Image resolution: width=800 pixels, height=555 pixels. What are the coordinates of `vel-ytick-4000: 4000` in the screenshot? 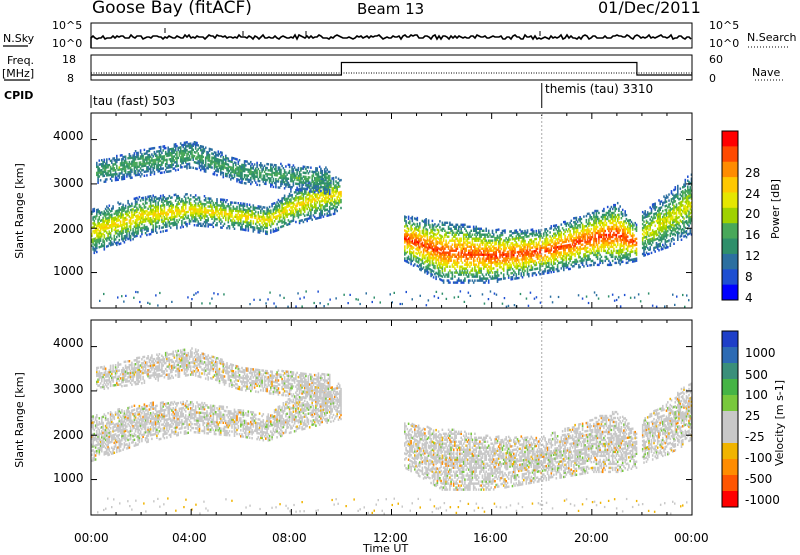 It's located at (68, 343).